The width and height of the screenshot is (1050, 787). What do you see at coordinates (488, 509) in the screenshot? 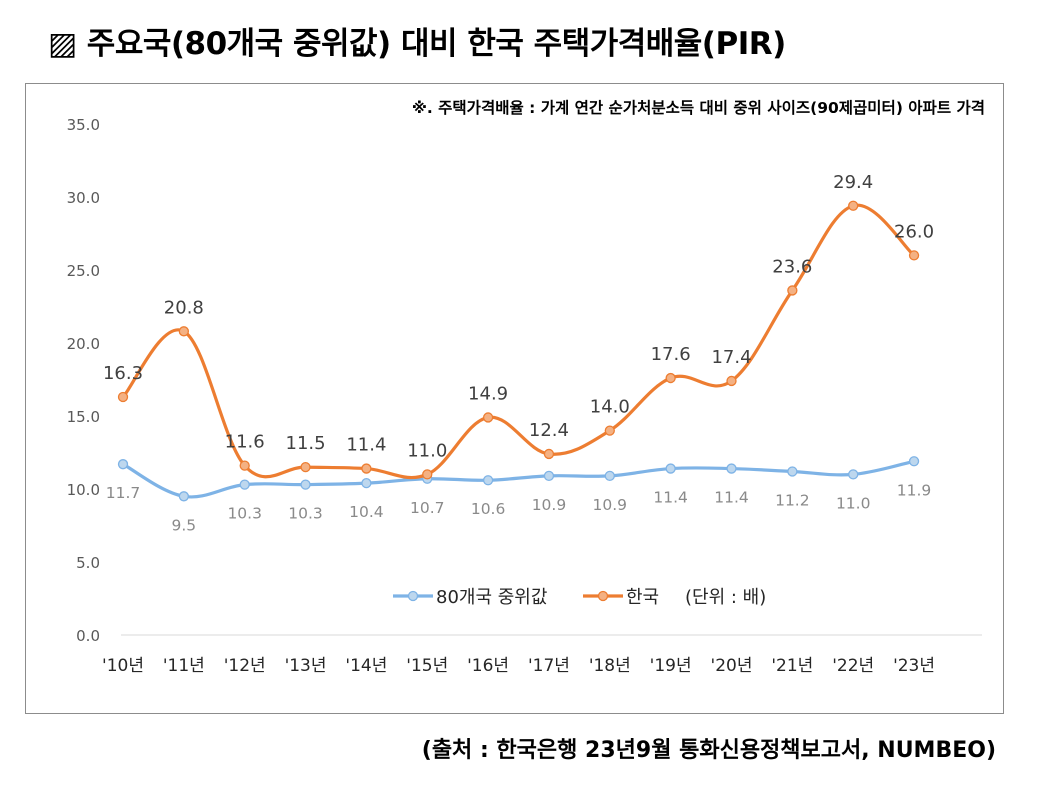
I see `median-data-label: 10.6` at bounding box center [488, 509].